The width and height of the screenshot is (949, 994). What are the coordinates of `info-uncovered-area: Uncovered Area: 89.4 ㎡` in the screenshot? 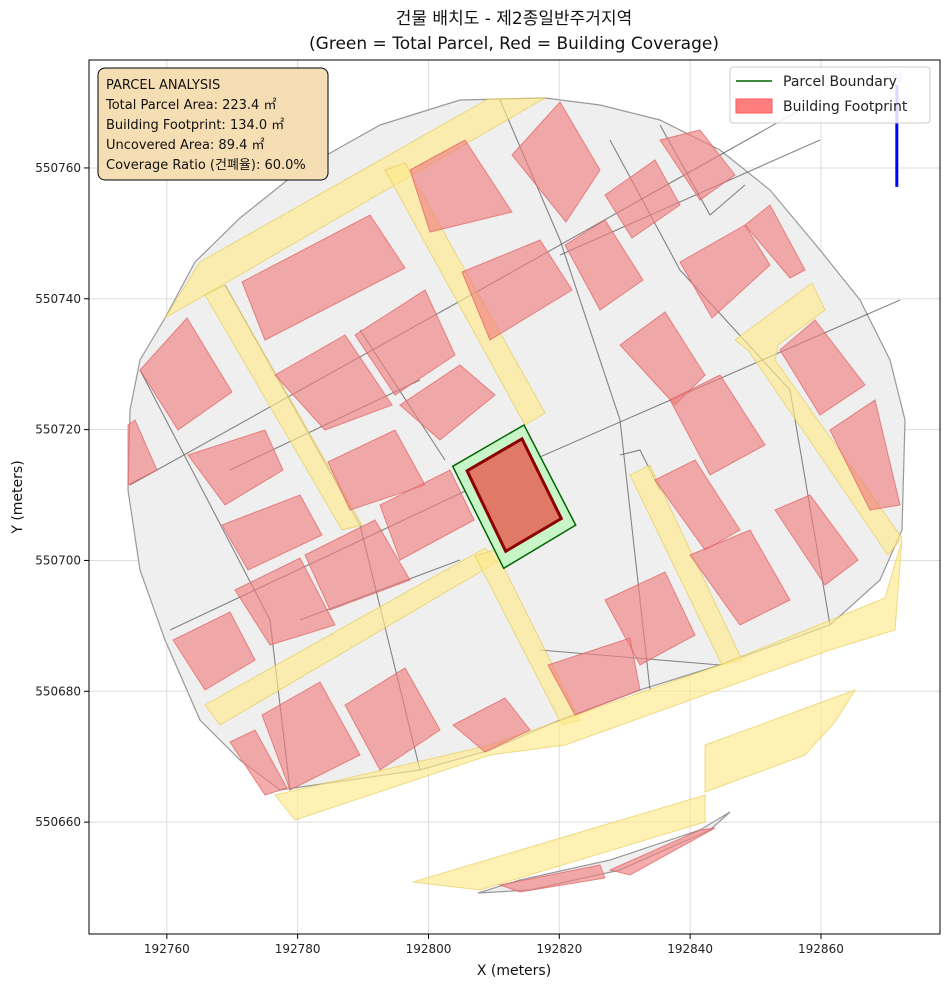 It's located at (185, 145).